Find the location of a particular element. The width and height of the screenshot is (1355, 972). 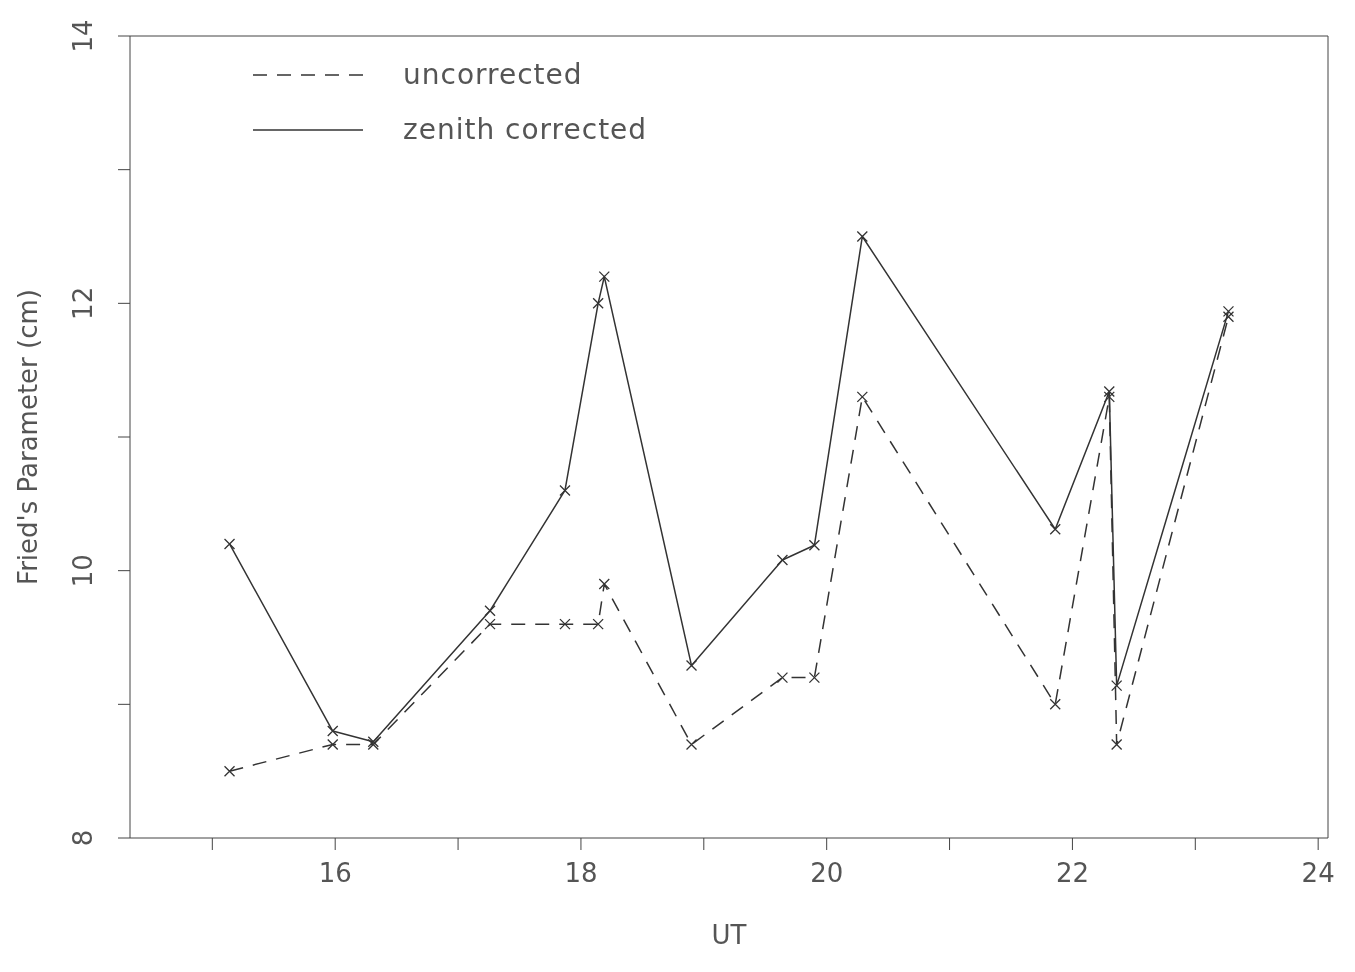

x-tick-label: 16 is located at coordinates (335, 873).